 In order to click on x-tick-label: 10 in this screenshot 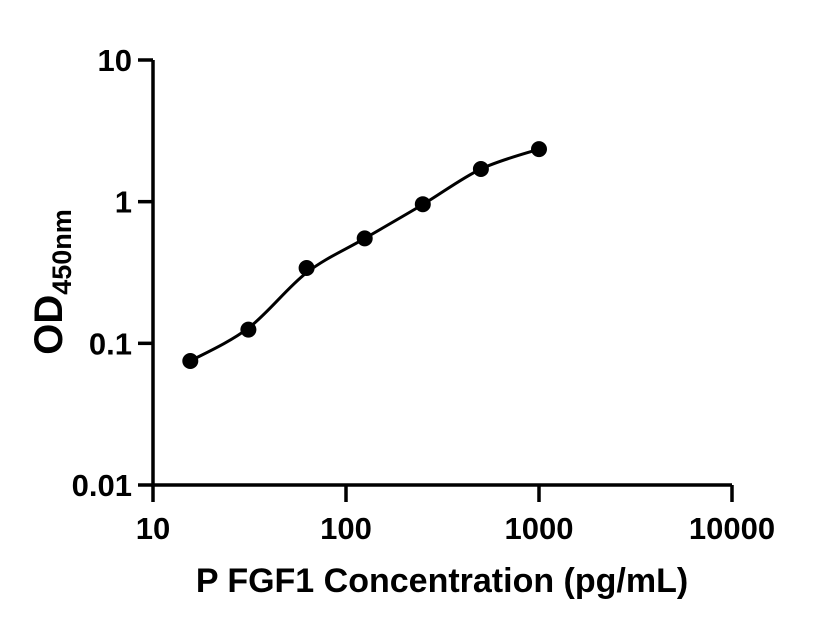, I will do `click(153, 528)`.